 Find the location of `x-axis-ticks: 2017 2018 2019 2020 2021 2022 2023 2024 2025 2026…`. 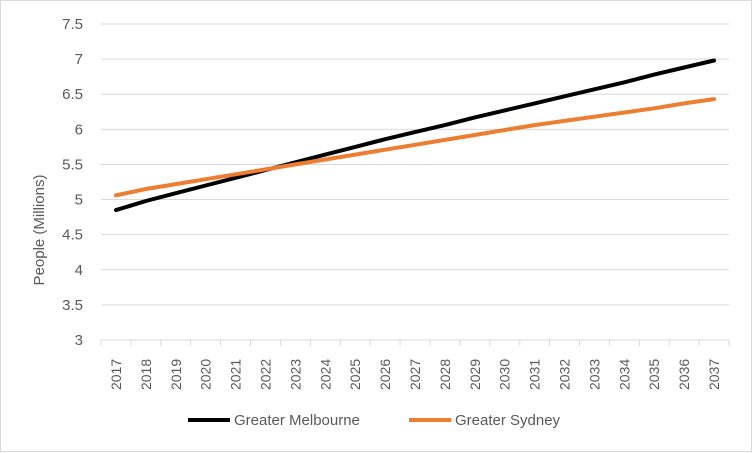

x-axis-ticks: 2017 2018 2019 2020 2021 2022 2023 2024 2025 2026… is located at coordinates (415, 374).